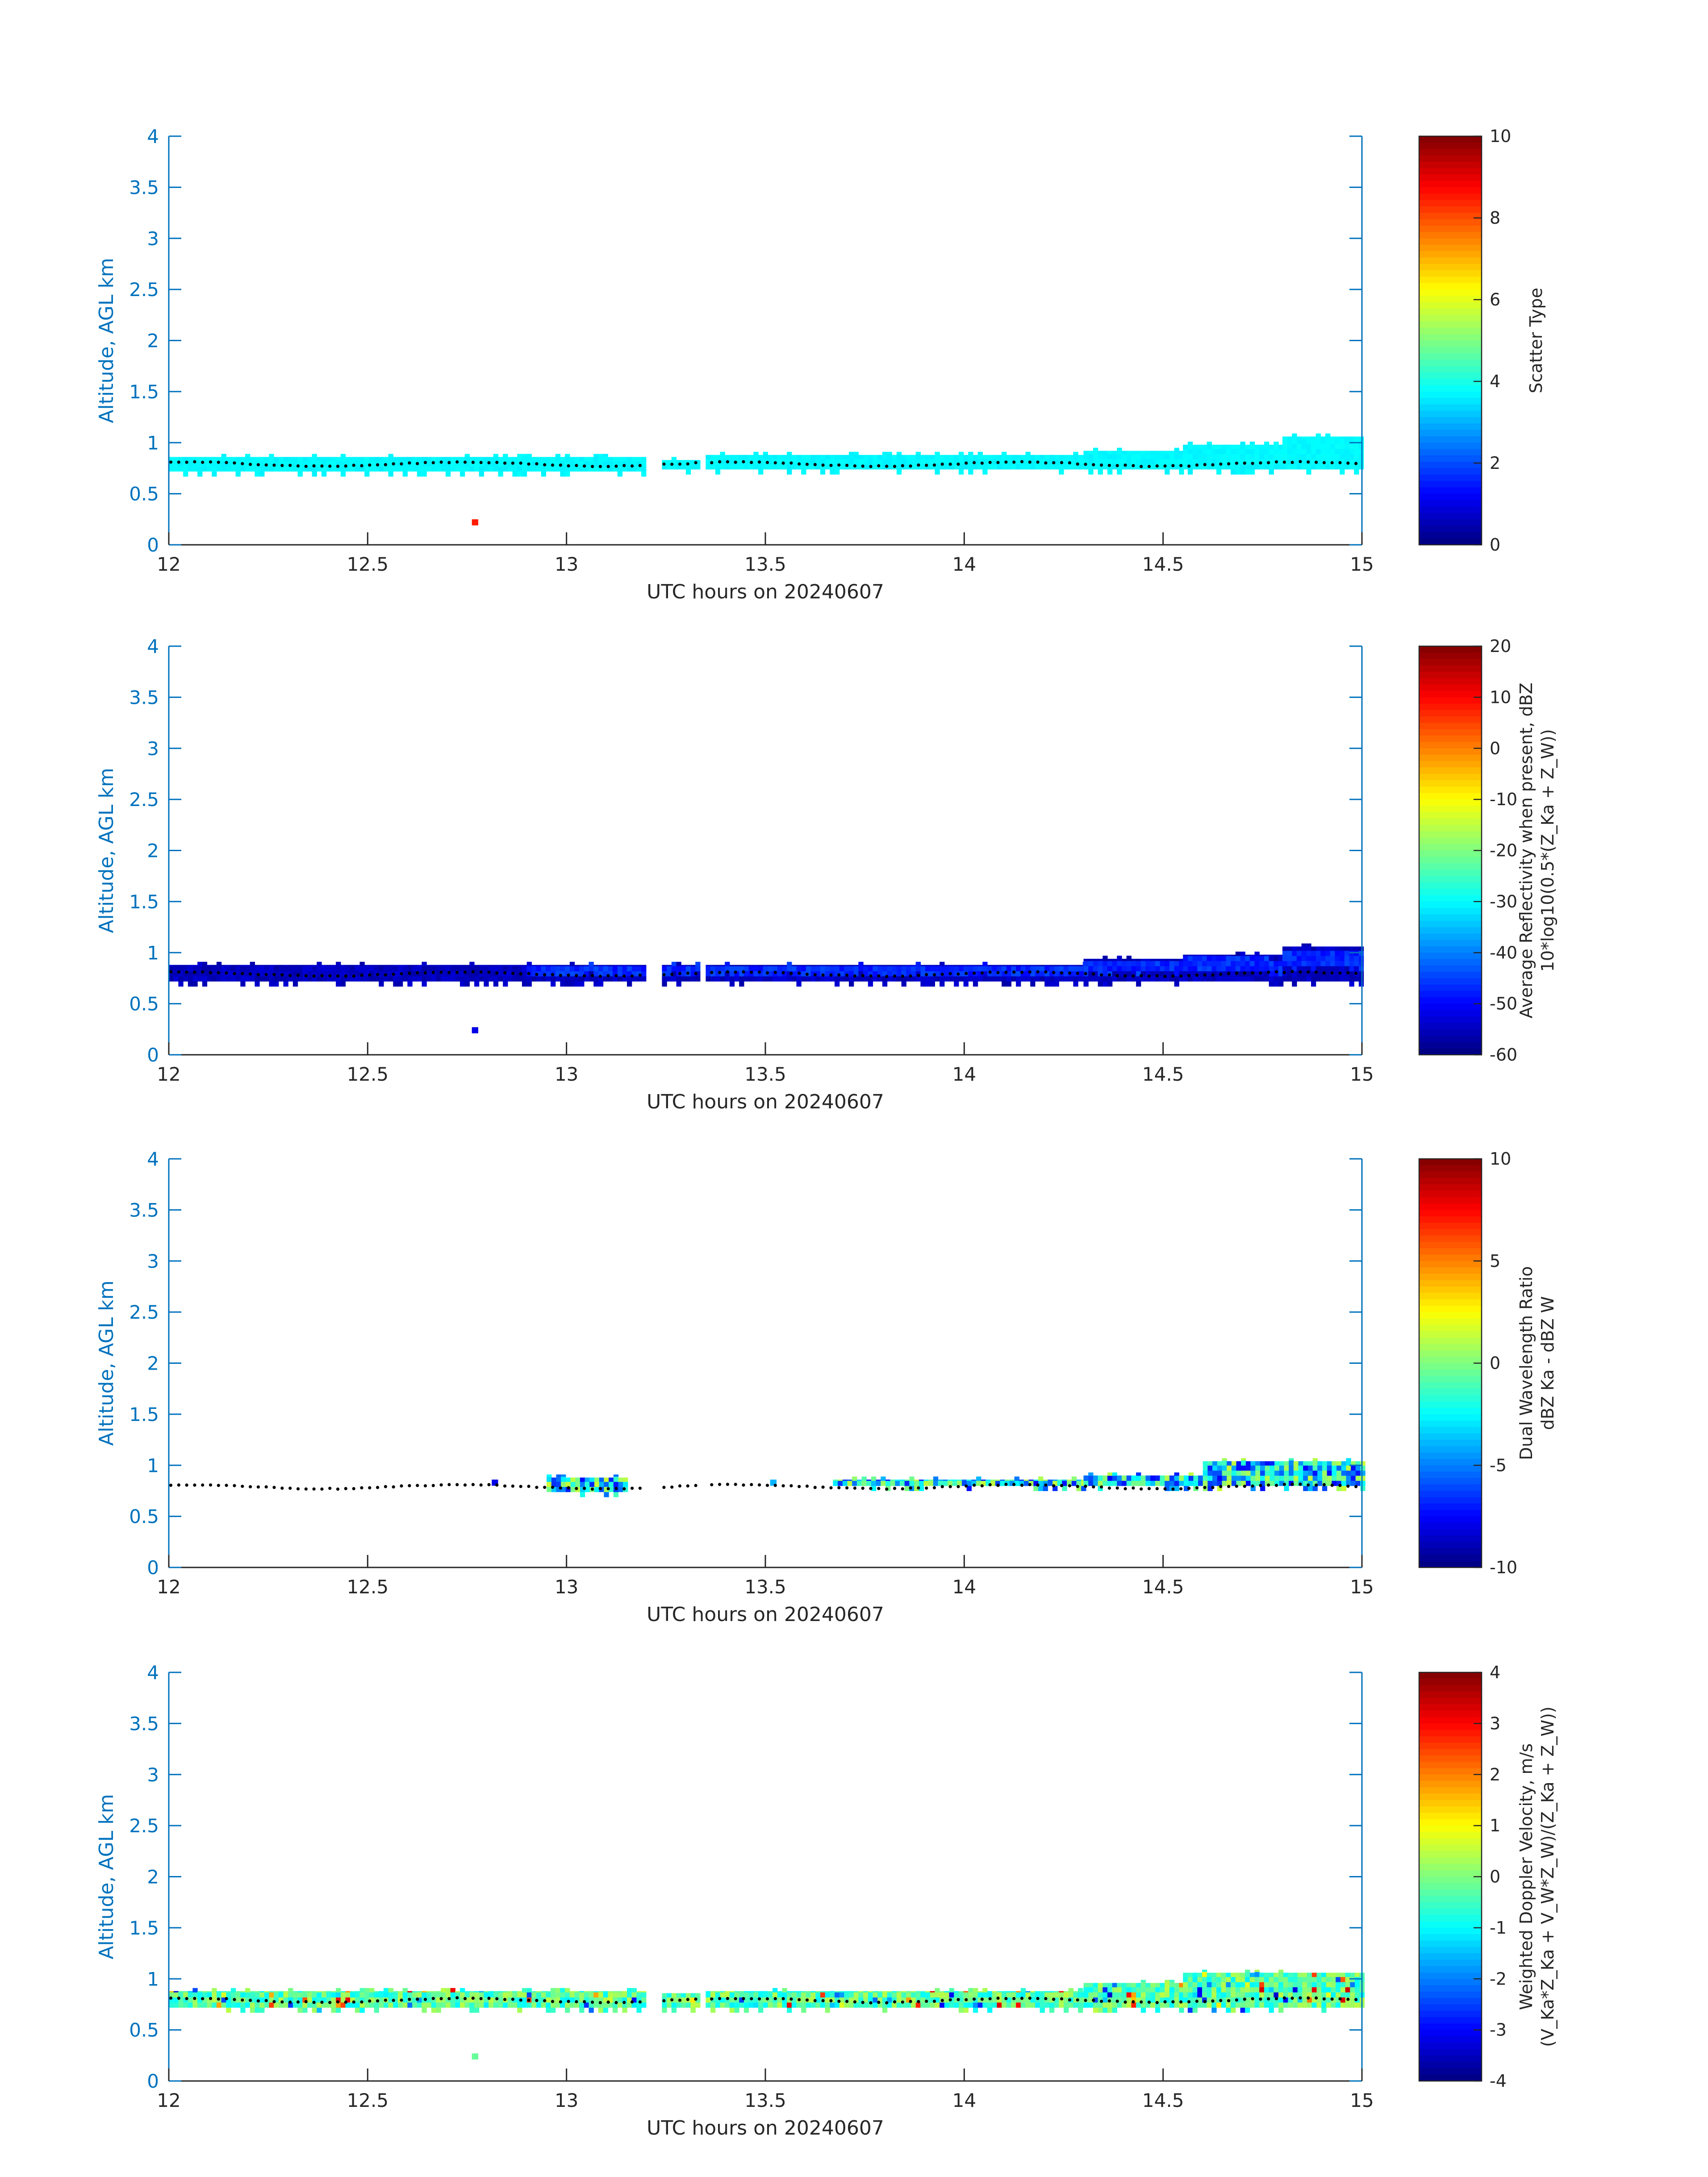  I want to click on colorbar-swatch, so click(1450, 1334).